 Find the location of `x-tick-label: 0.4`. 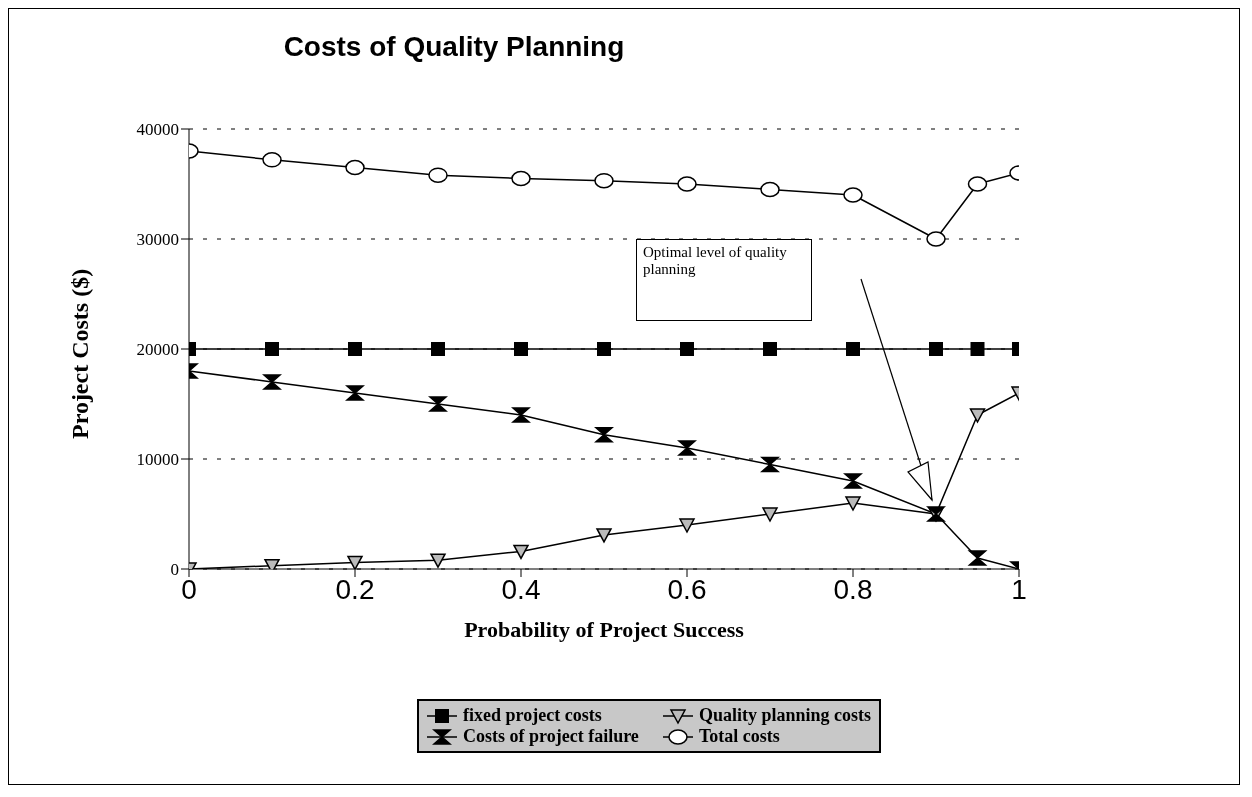

x-tick-label: 0.4 is located at coordinates (521, 589).